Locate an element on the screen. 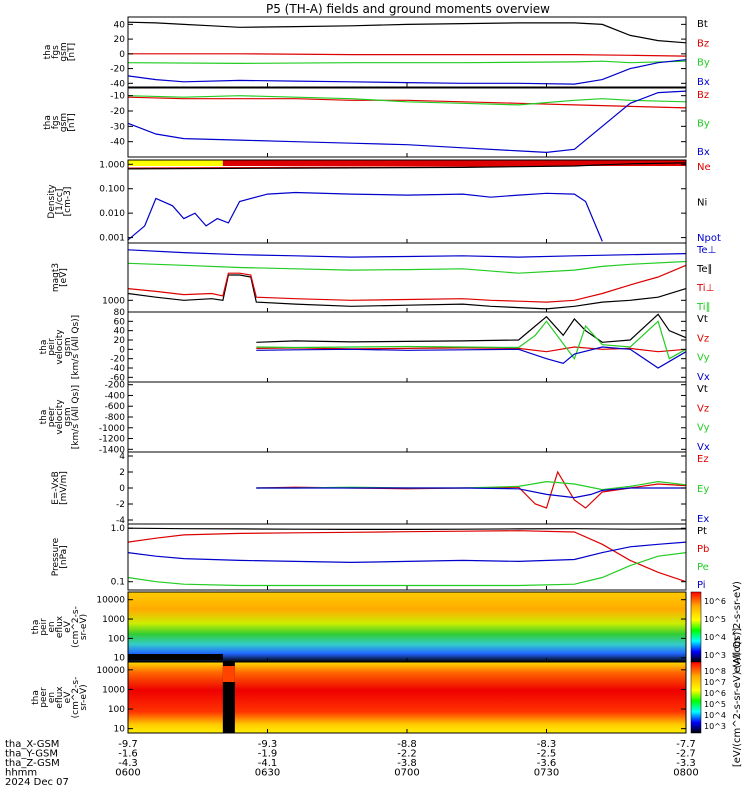 The height and width of the screenshot is (800, 750). ylabel-line: sr-eV) is located at coordinates (84, 627).